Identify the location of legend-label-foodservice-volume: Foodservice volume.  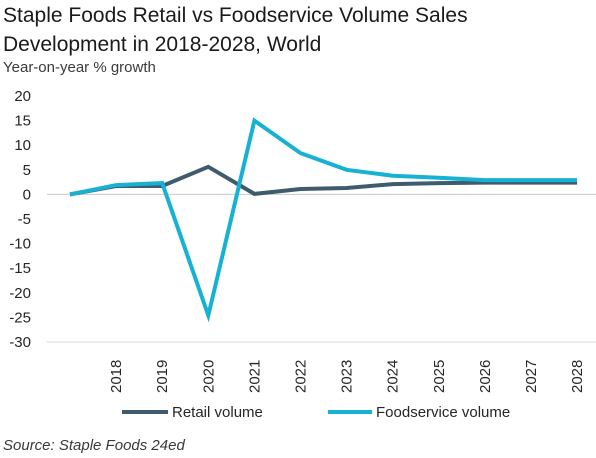
(443, 412).